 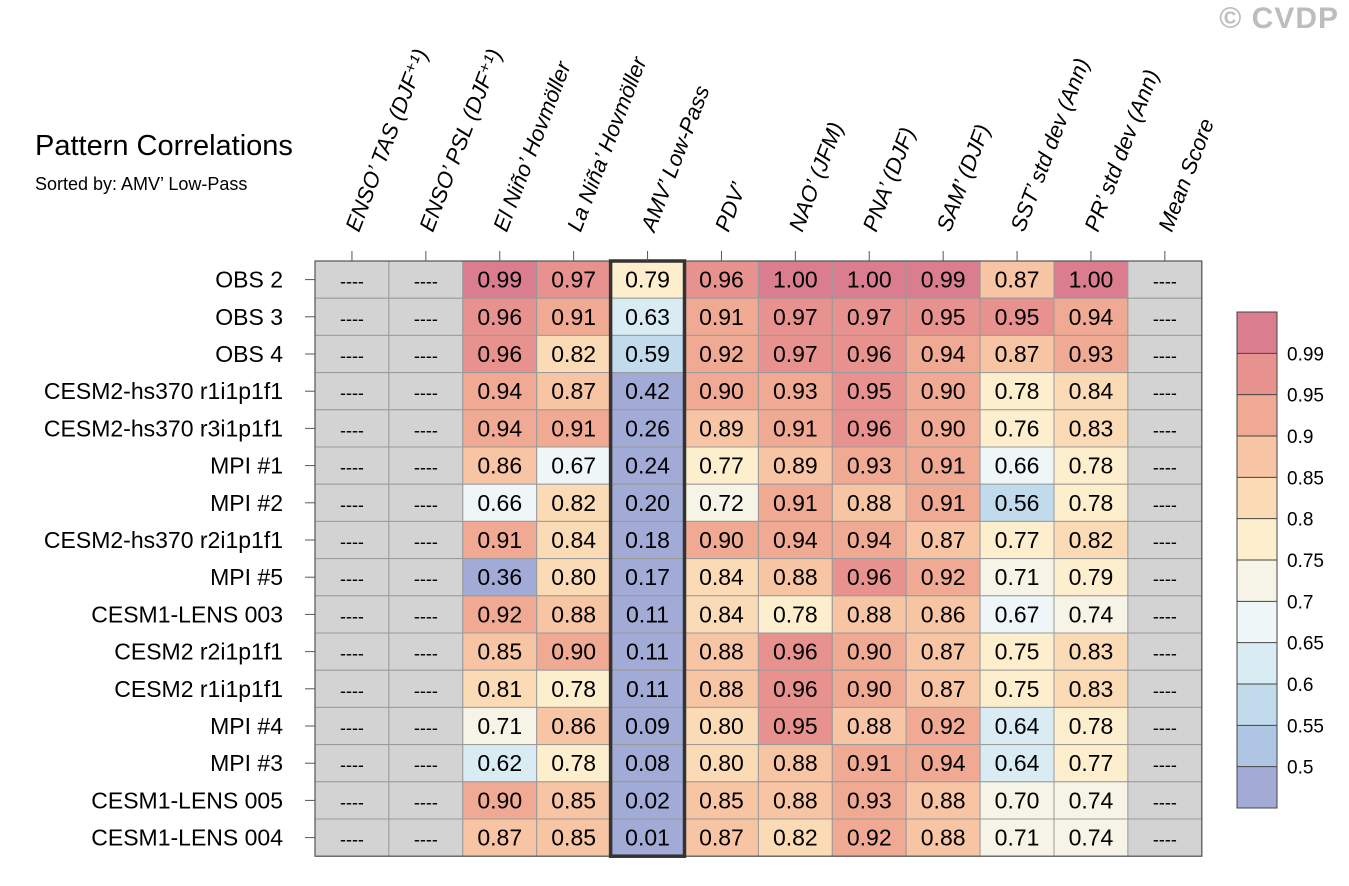 I want to click on cell-value-label: 0.70, so click(x=1017, y=800).